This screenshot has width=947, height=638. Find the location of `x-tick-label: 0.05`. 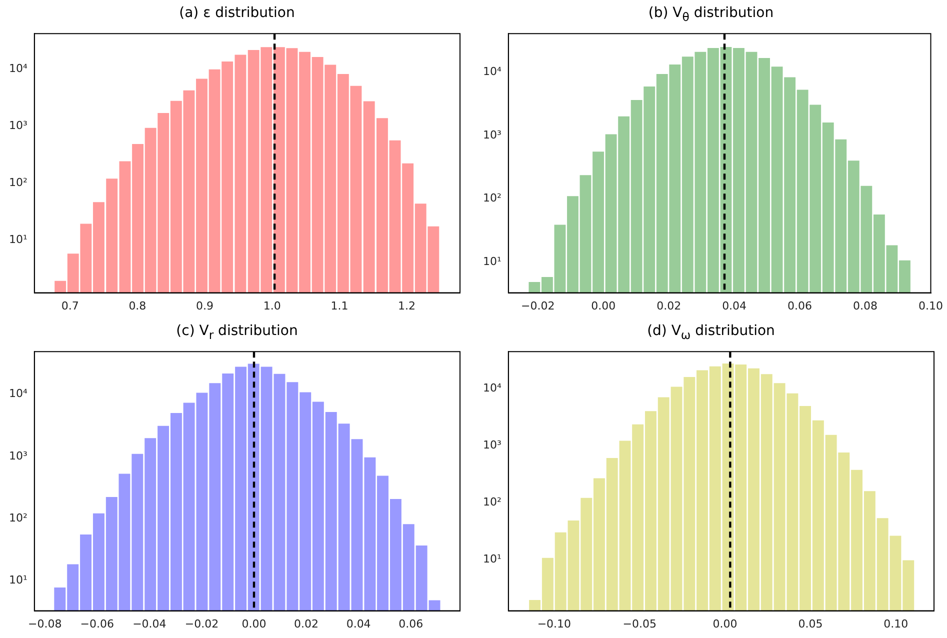

x-tick-label: 0.05 is located at coordinates (810, 623).